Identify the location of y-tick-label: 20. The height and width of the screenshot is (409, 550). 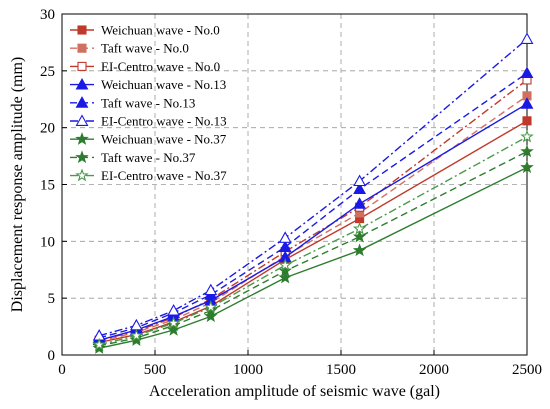
(47, 129).